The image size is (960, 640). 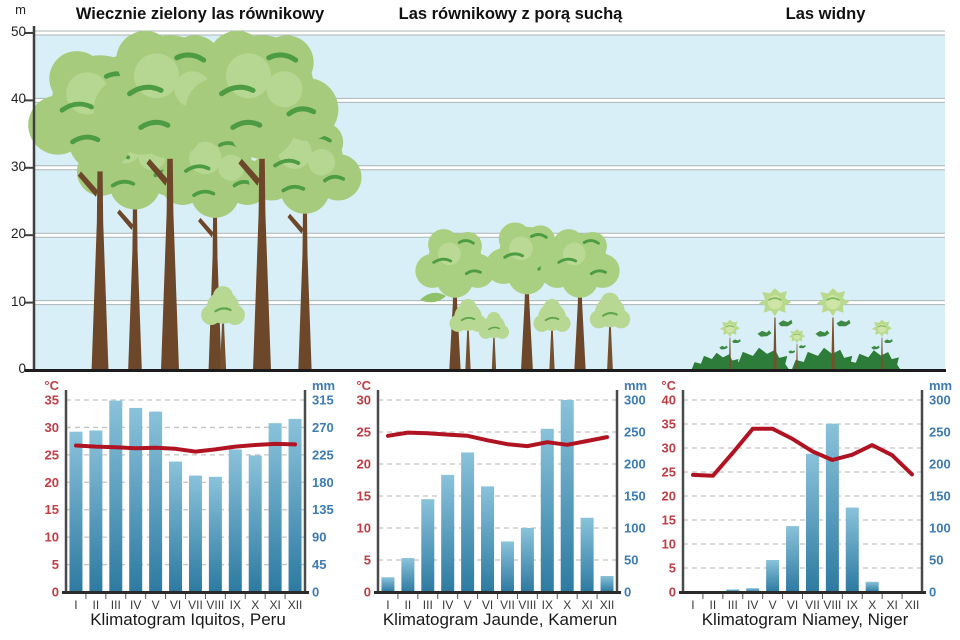 What do you see at coordinates (872, 604) in the screenshot?
I see `month-label: X` at bounding box center [872, 604].